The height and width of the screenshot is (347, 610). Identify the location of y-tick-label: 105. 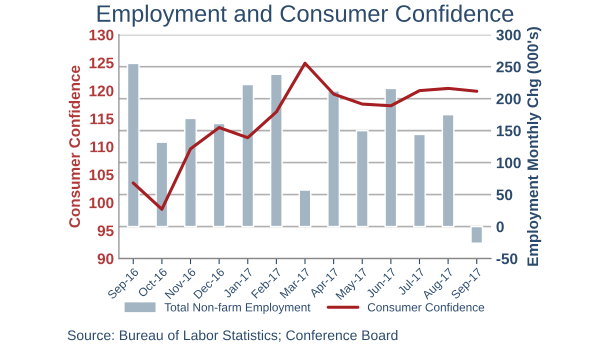
(102, 174).